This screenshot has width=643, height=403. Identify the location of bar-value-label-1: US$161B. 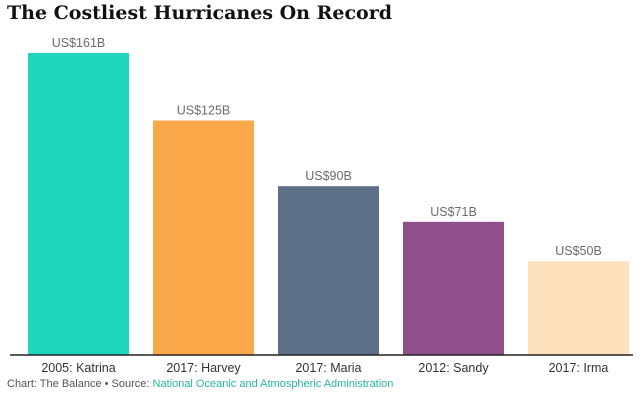
(79, 43).